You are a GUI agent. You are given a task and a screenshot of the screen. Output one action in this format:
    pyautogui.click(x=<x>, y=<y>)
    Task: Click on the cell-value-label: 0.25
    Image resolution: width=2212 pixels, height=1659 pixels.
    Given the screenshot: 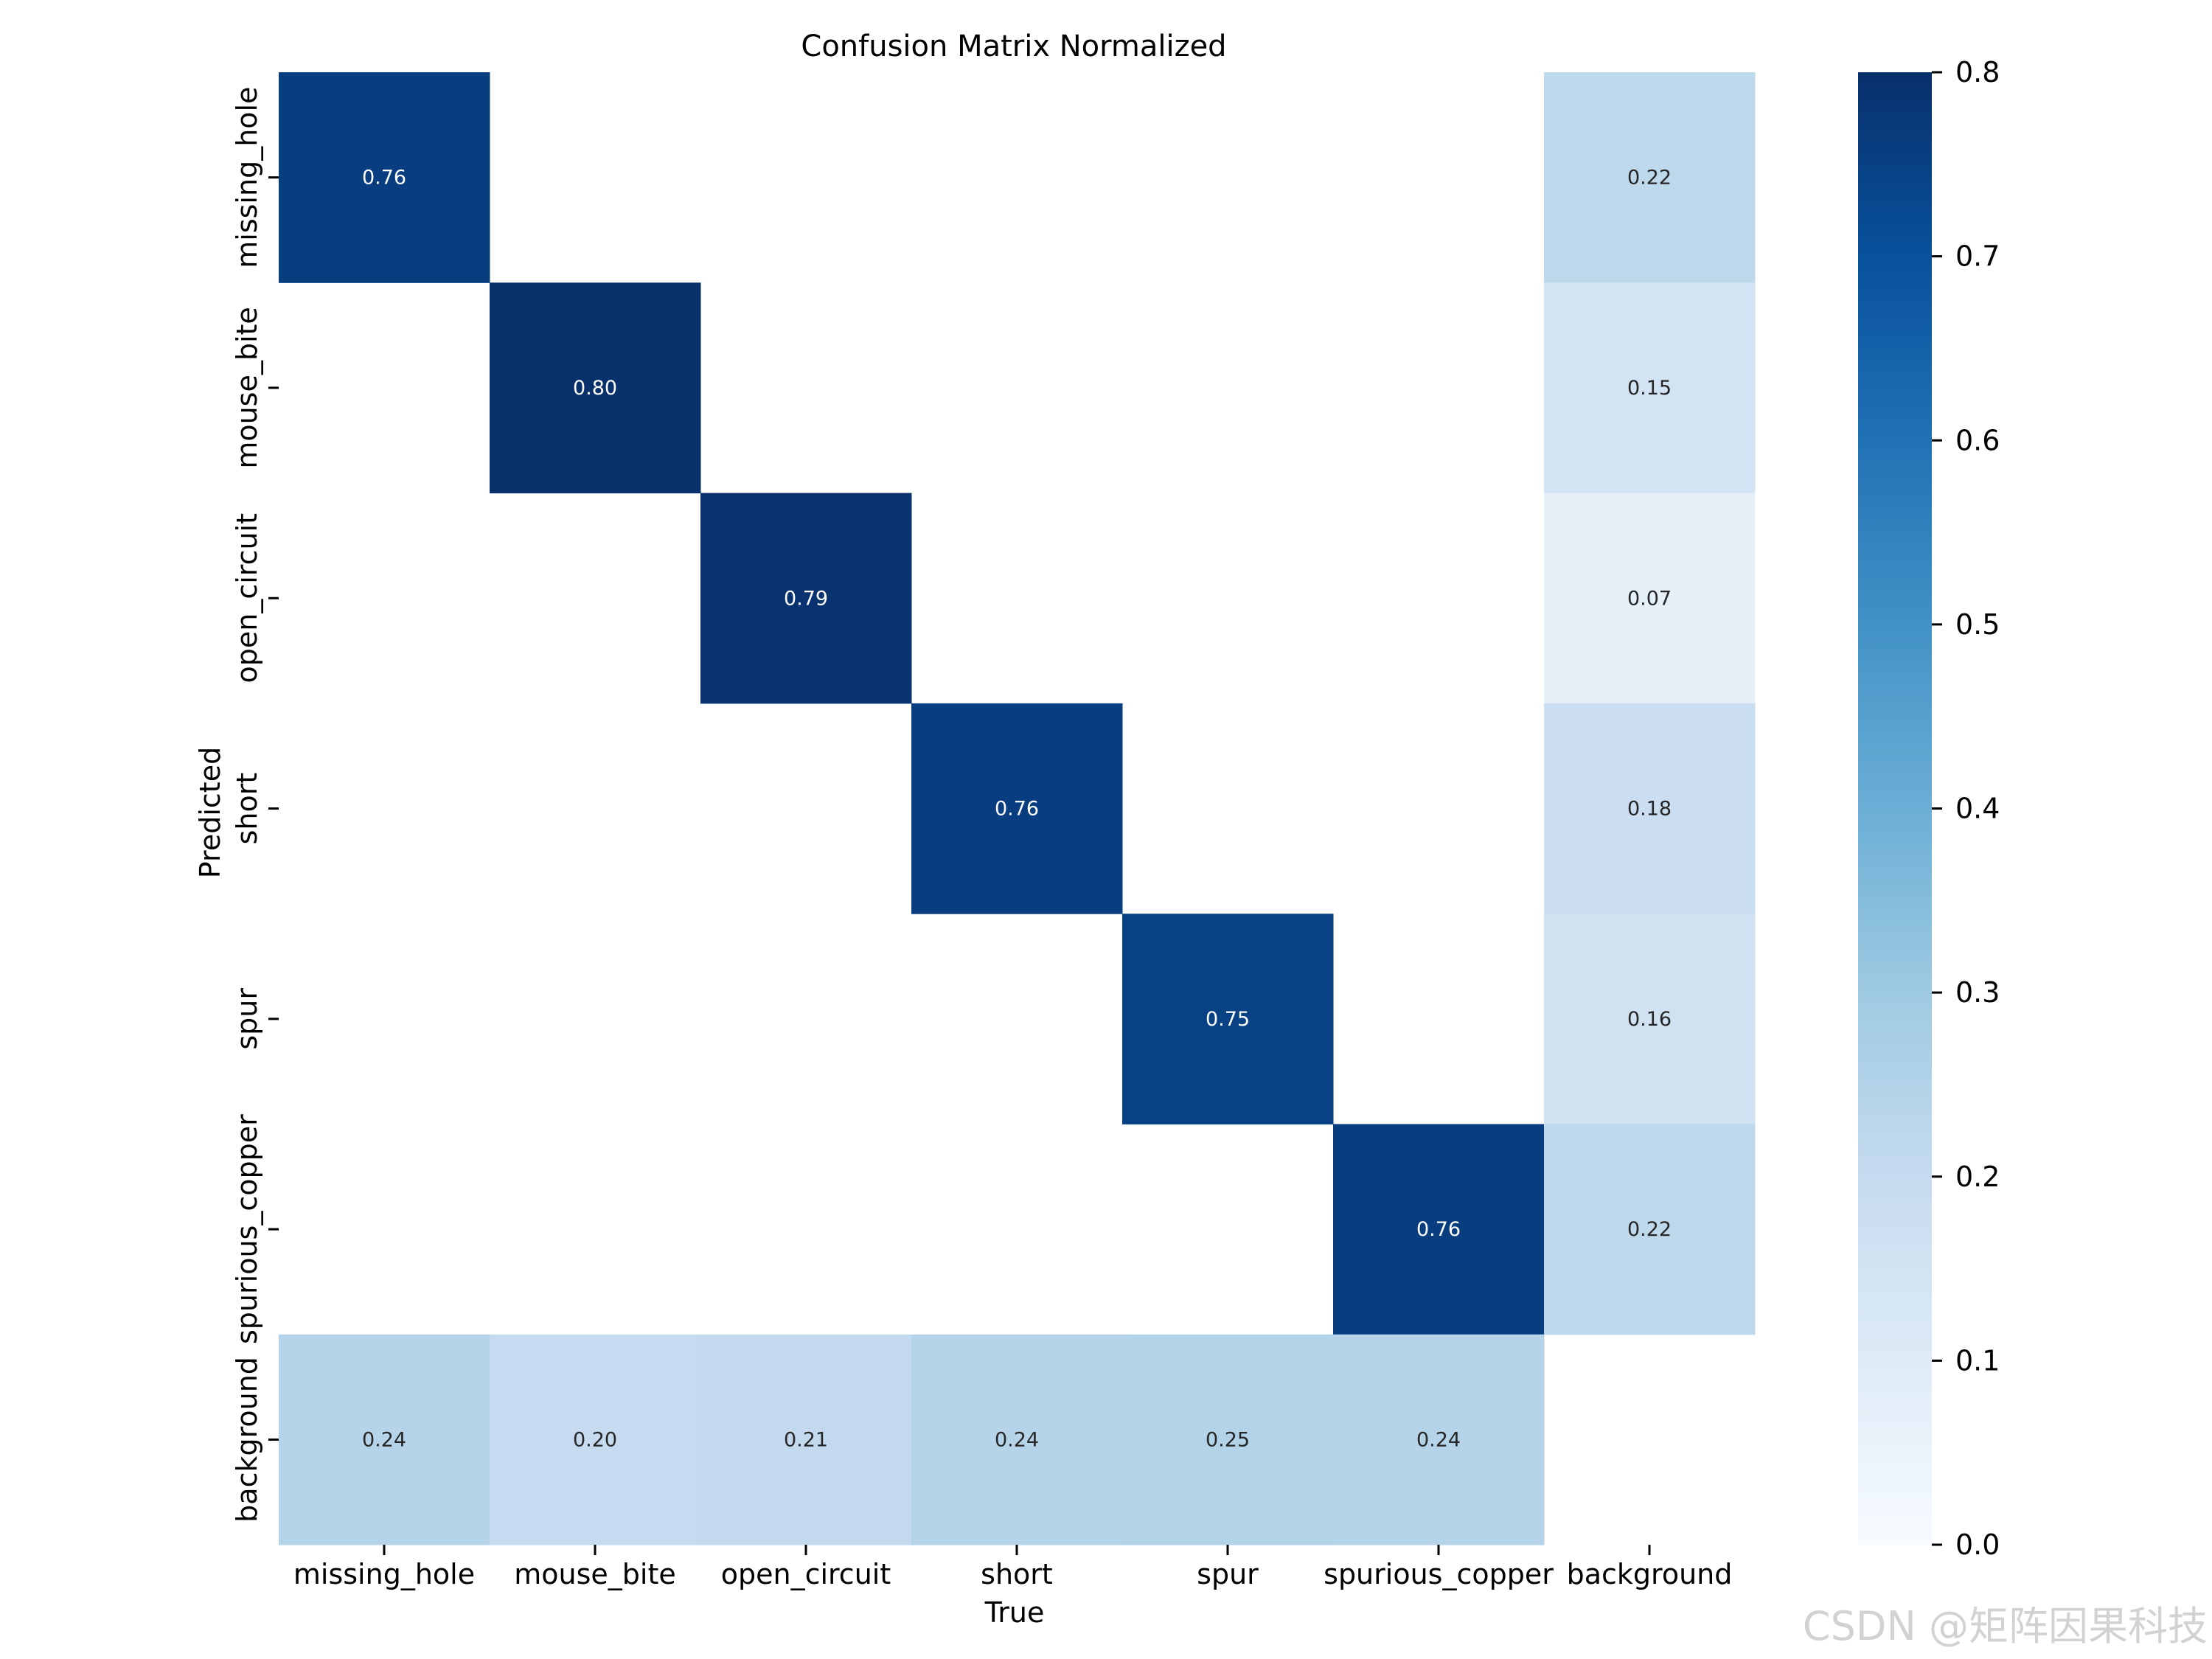 What is the action you would take?
    pyautogui.click(x=1228, y=1439)
    